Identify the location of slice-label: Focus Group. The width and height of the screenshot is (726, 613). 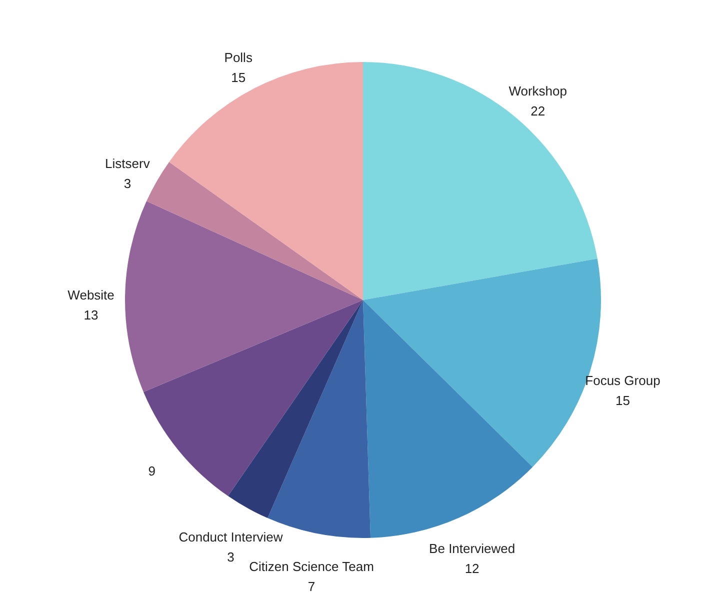
(622, 380).